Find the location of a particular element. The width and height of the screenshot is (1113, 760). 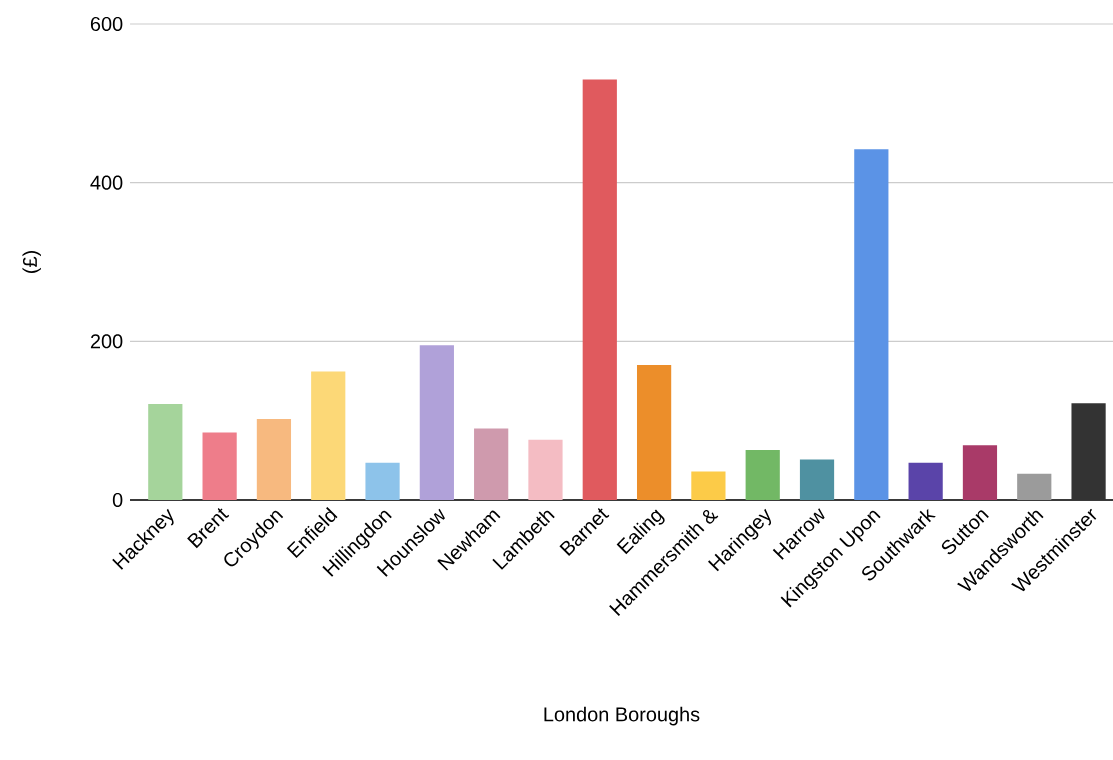

y-tick-label: 200 is located at coordinates (106, 341).